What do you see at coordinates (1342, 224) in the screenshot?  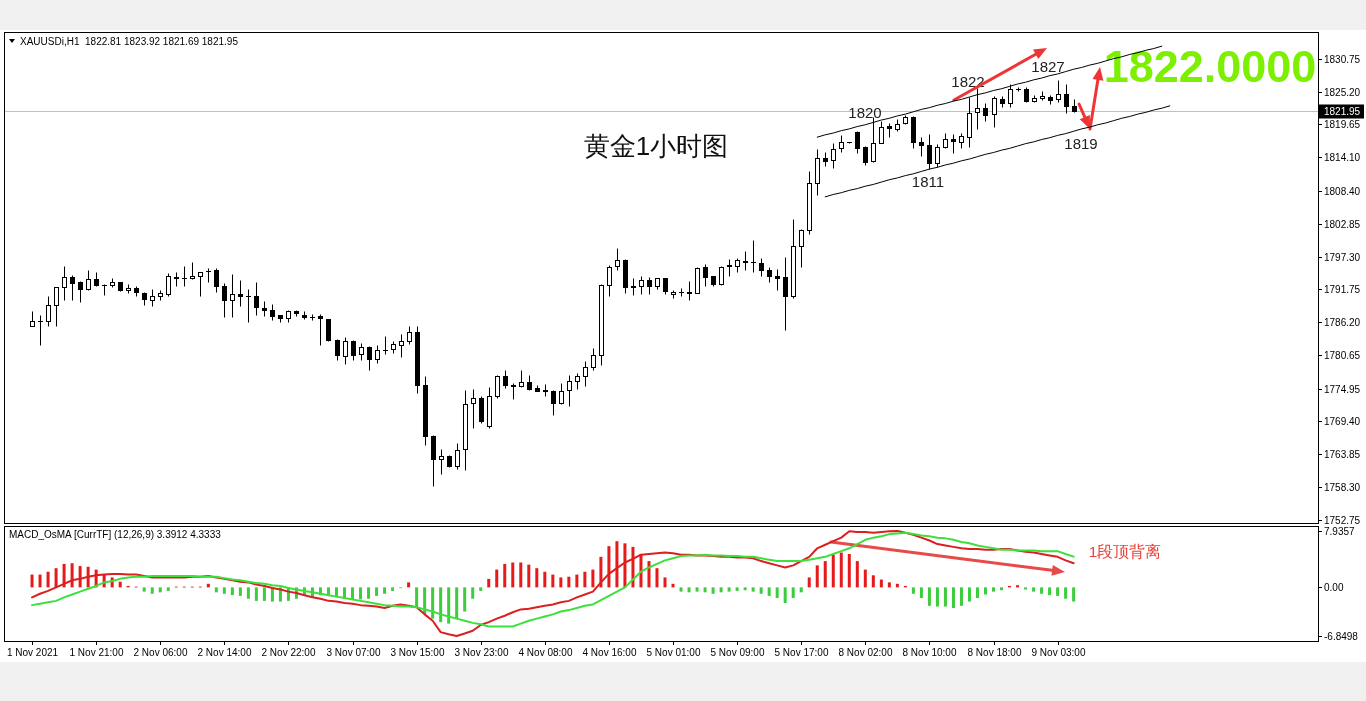 I see `y-tick-label: 1802.85` at bounding box center [1342, 224].